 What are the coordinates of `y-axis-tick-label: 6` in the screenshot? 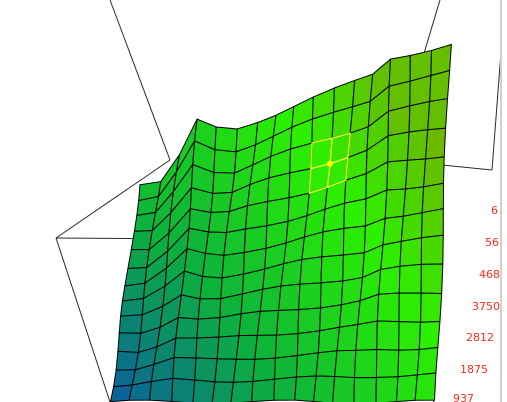 It's located at (494, 210).